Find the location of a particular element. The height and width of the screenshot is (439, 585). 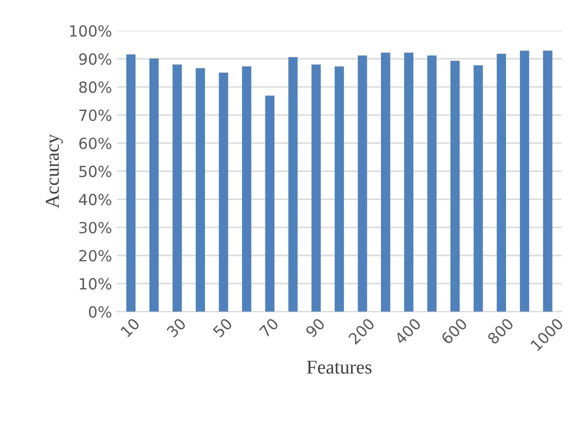

y-tick-label: 100% is located at coordinates (91, 31).